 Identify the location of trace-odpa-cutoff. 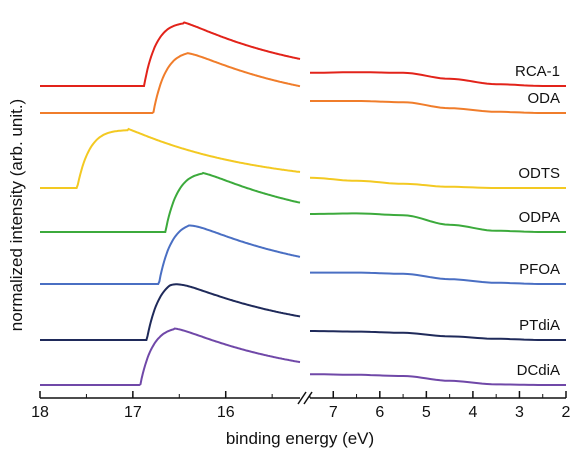
(170, 202).